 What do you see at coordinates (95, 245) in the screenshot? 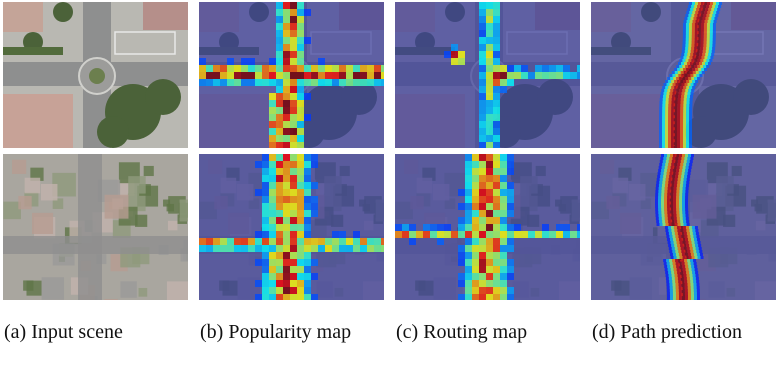
I see `road` at bounding box center [95, 245].